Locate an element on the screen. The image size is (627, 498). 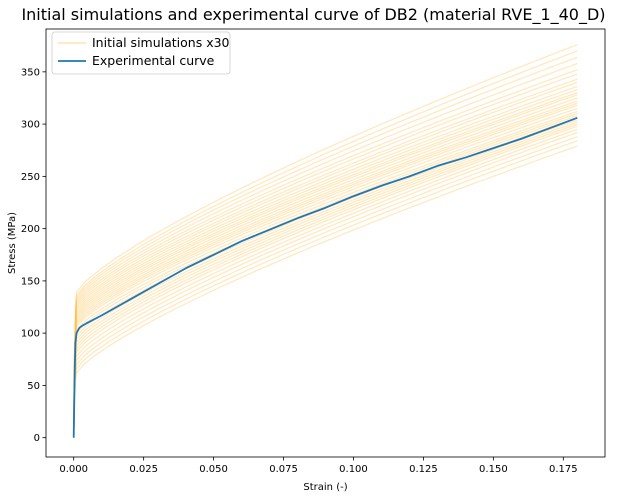
y-tick-label: 0 is located at coordinates (37, 438).